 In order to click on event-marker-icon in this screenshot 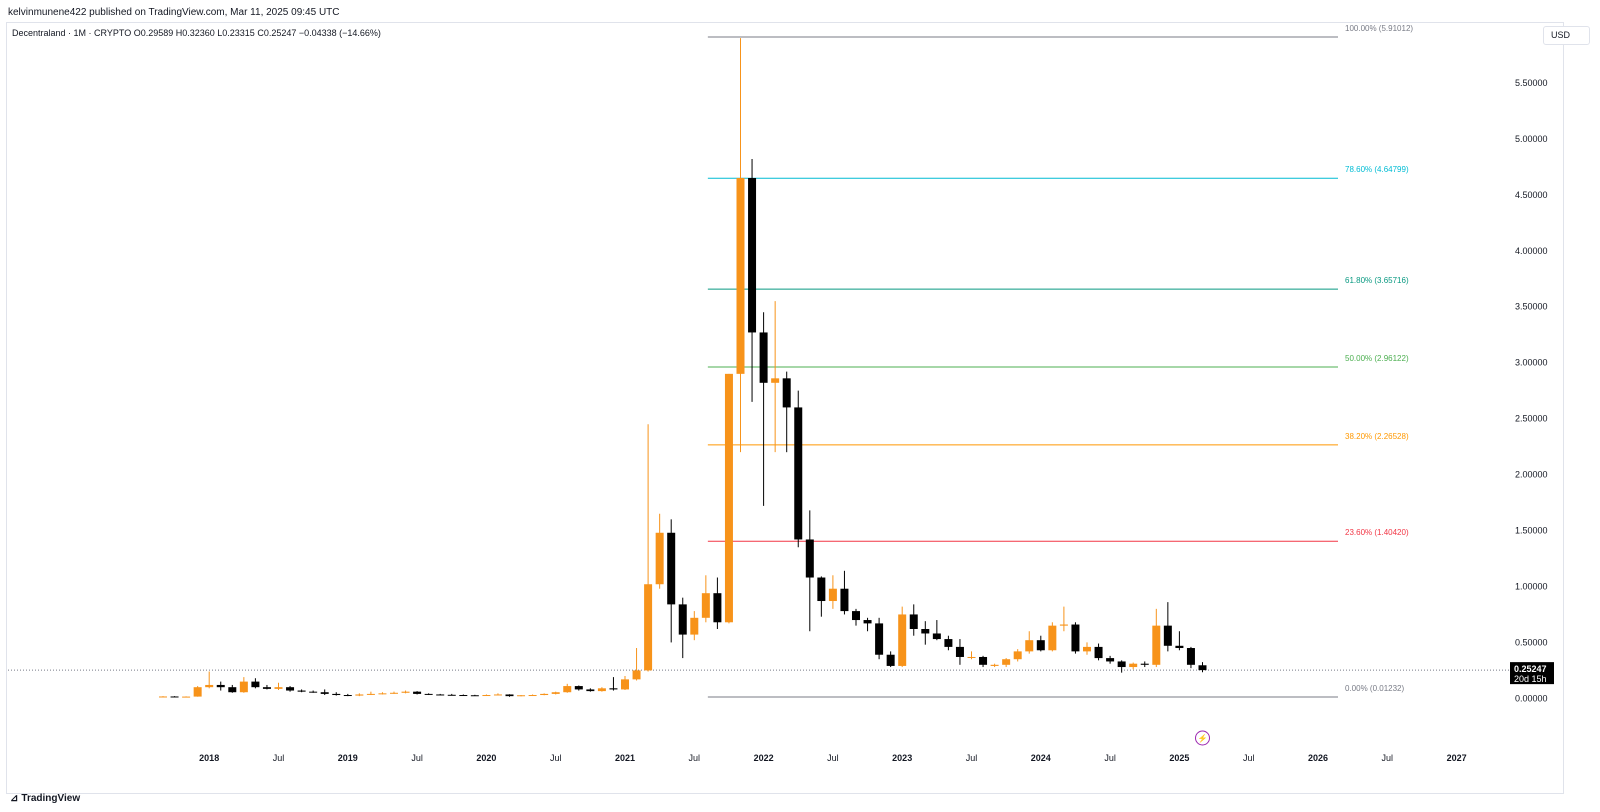, I will do `click(1202, 738)`.